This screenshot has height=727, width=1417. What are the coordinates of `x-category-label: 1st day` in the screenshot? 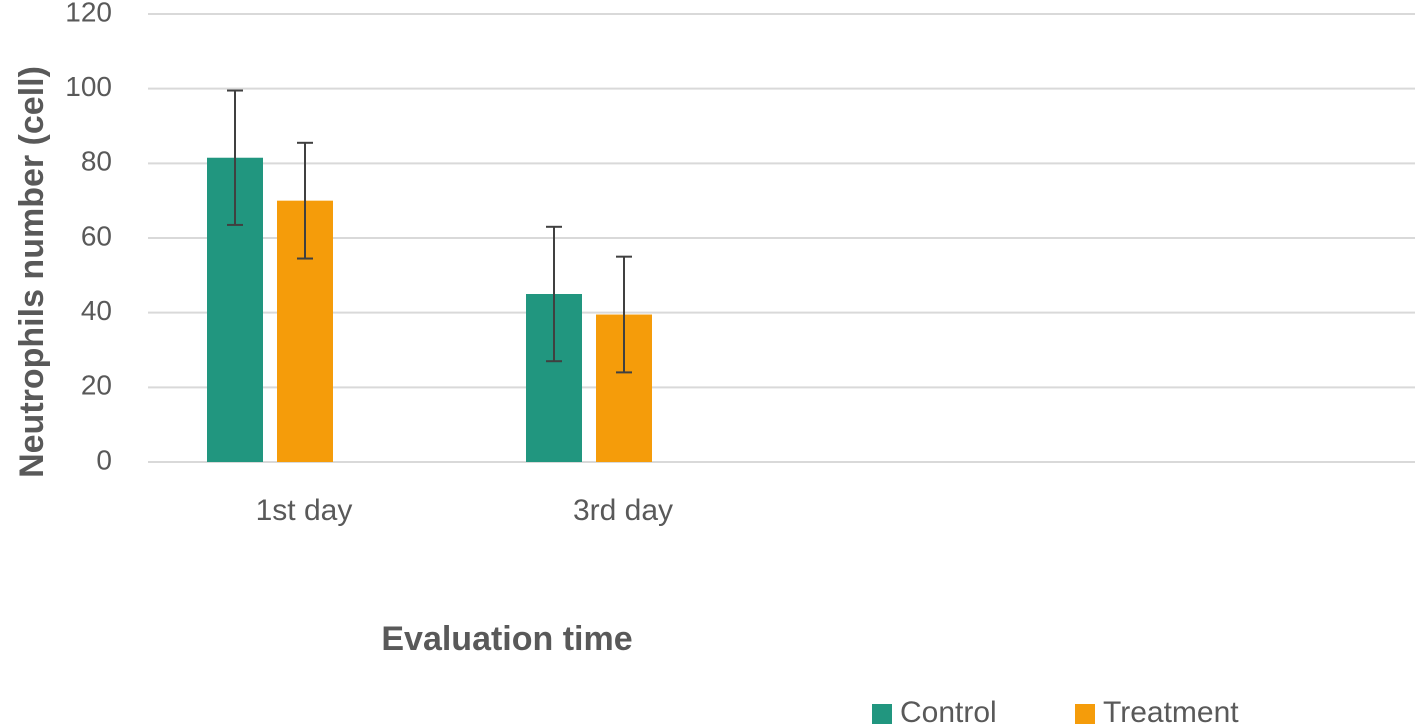 It's located at (304, 510).